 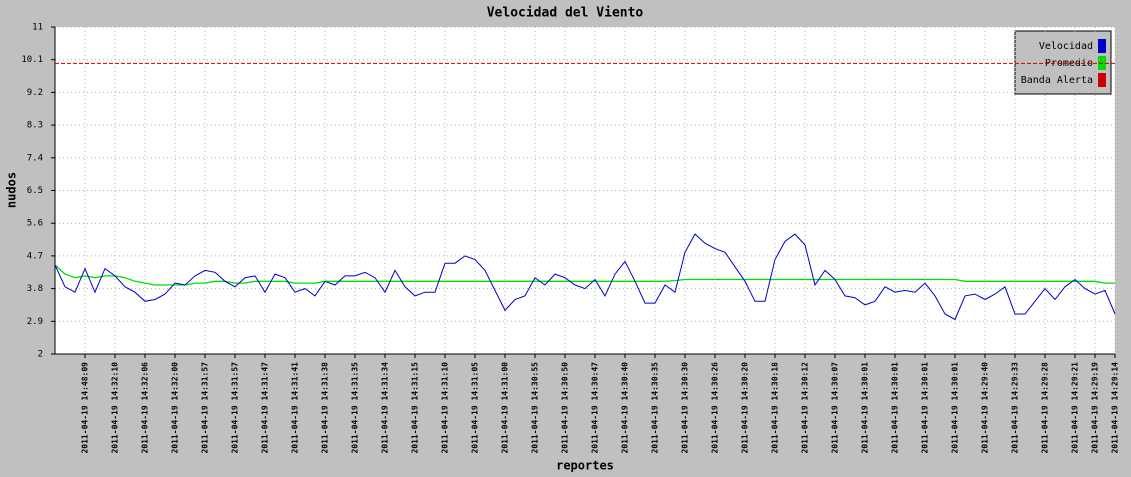 What do you see at coordinates (35, 289) in the screenshot?
I see `y-tick-label: 3.8` at bounding box center [35, 289].